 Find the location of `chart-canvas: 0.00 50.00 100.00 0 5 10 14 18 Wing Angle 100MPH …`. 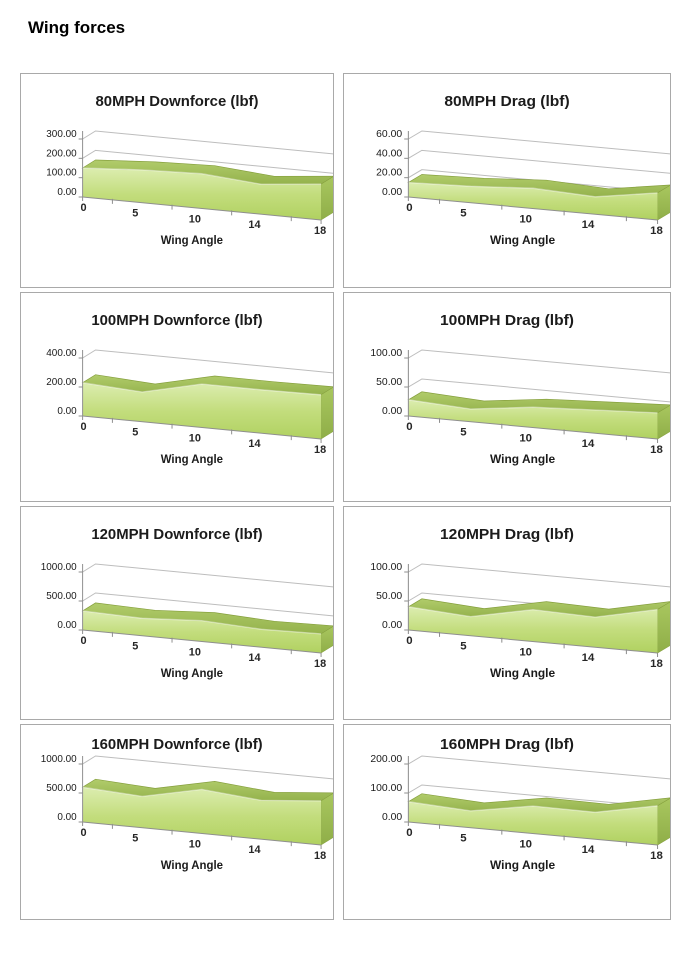

chart-canvas: 0.00 50.00 100.00 0 5 10 14 18 Wing Angle 100MPH … is located at coordinates (520, 389).